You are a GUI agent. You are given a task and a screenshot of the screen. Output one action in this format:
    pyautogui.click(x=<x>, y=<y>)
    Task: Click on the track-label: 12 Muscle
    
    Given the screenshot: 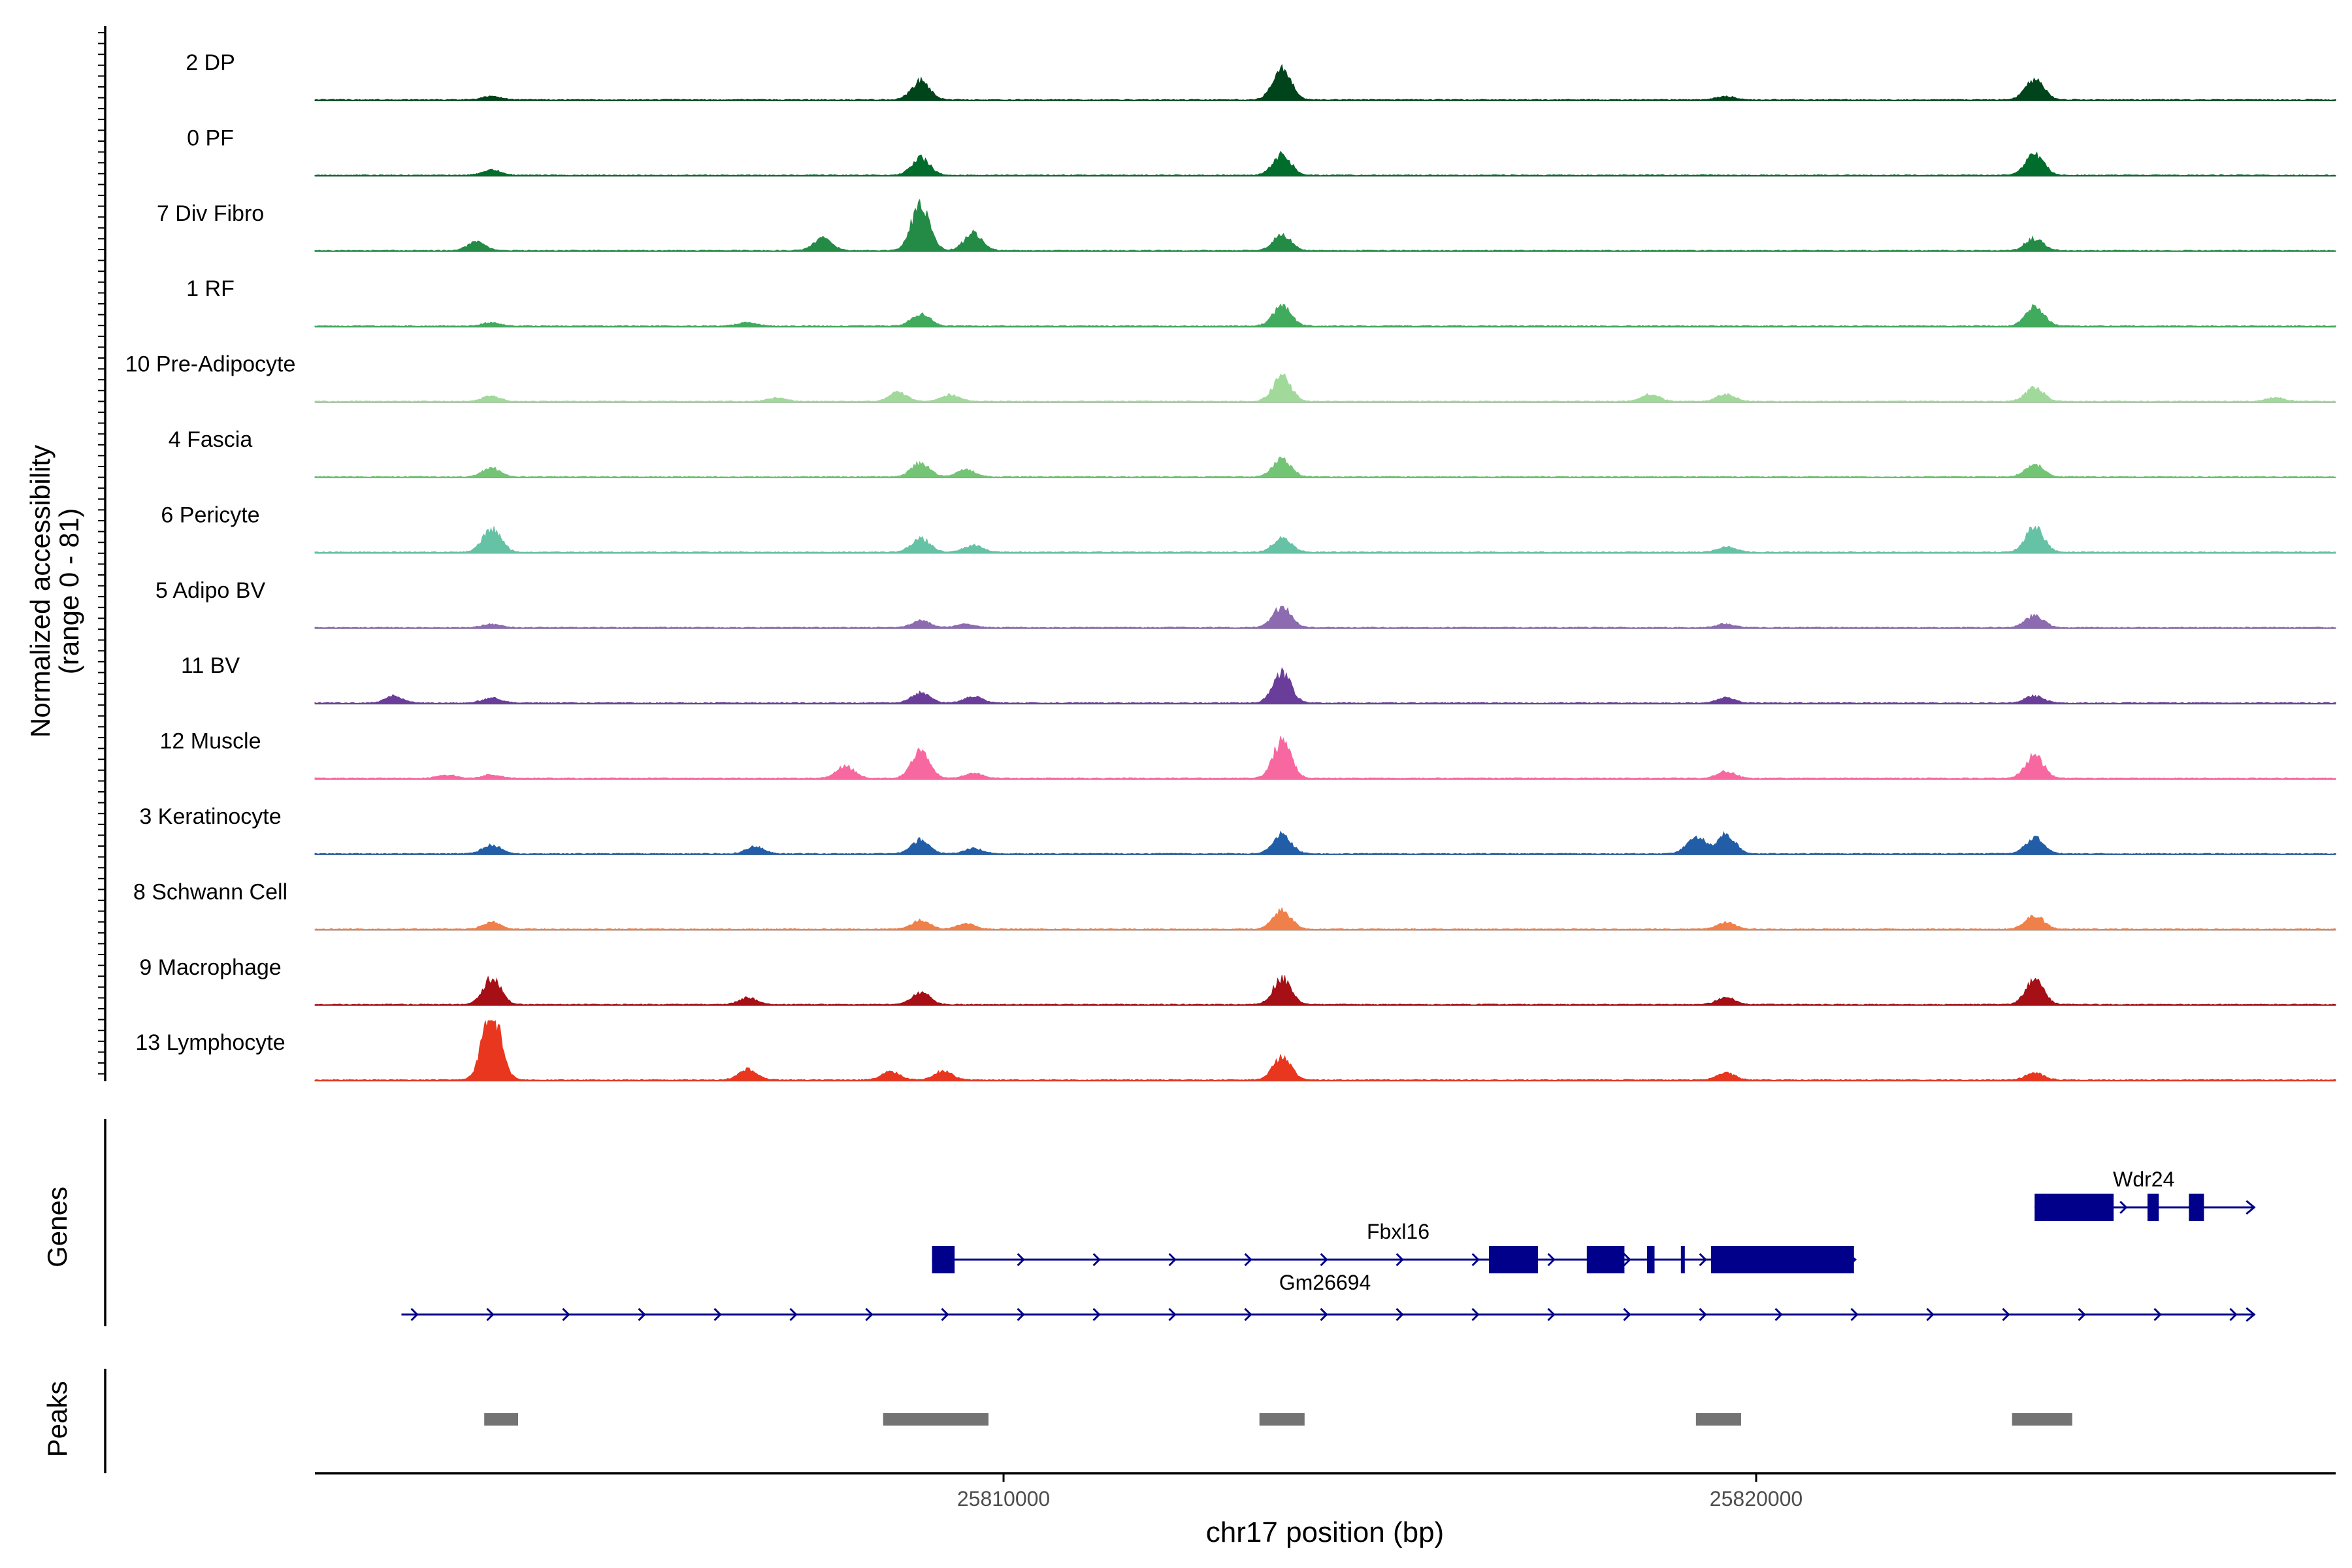 What is the action you would take?
    pyautogui.click(x=210, y=741)
    